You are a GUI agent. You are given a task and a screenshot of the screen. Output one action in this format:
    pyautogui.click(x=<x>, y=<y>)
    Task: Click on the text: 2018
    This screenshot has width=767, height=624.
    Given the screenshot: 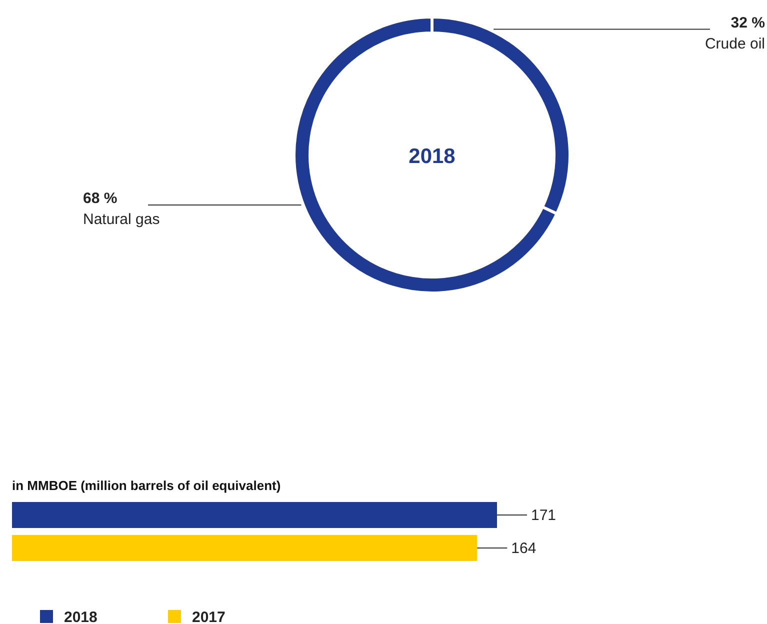 What is the action you would take?
    pyautogui.click(x=432, y=156)
    